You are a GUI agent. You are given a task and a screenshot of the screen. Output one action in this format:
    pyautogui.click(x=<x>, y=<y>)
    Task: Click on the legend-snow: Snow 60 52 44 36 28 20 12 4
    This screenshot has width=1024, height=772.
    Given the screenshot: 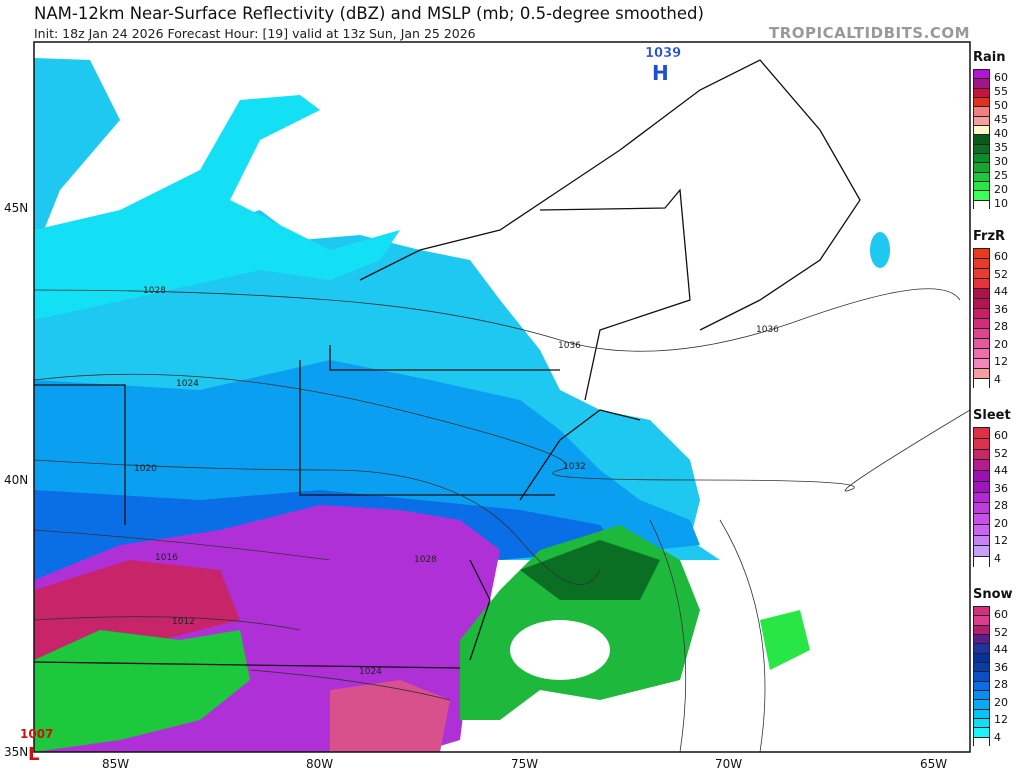 What is the action you would take?
    pyautogui.click(x=998, y=666)
    